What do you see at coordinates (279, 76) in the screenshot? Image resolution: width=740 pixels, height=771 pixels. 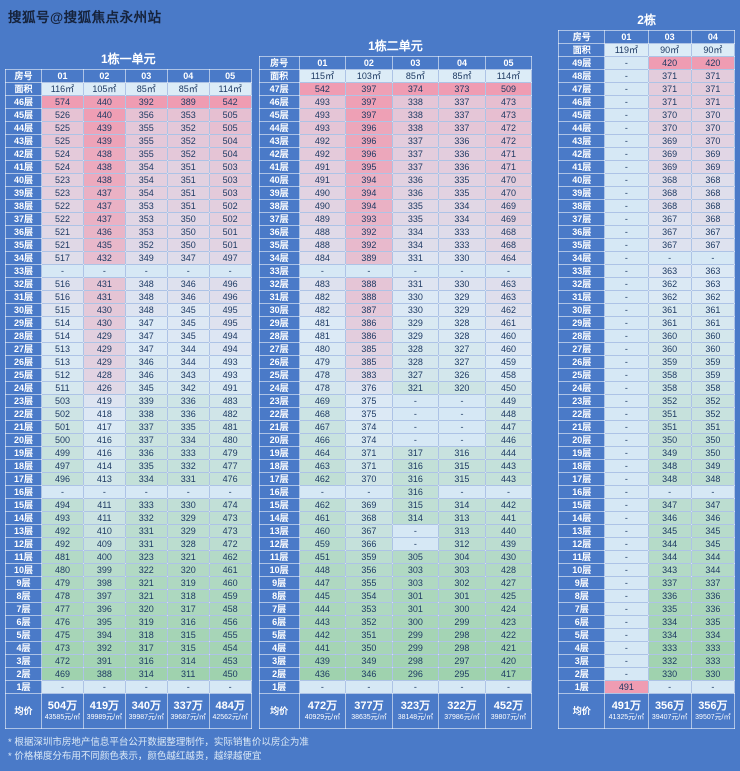 I see `area-header-label: 面积` at bounding box center [279, 76].